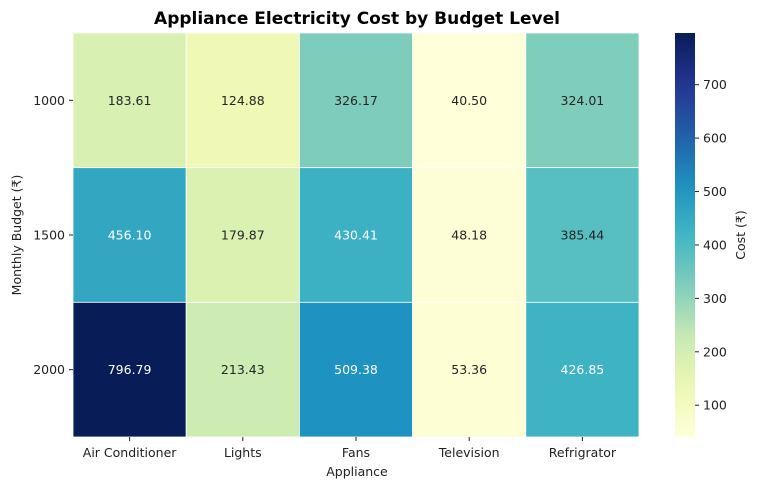 The height and width of the screenshot is (490, 759). Describe the element at coordinates (49, 100) in the screenshot. I see `y-tick-label: 1000` at that location.